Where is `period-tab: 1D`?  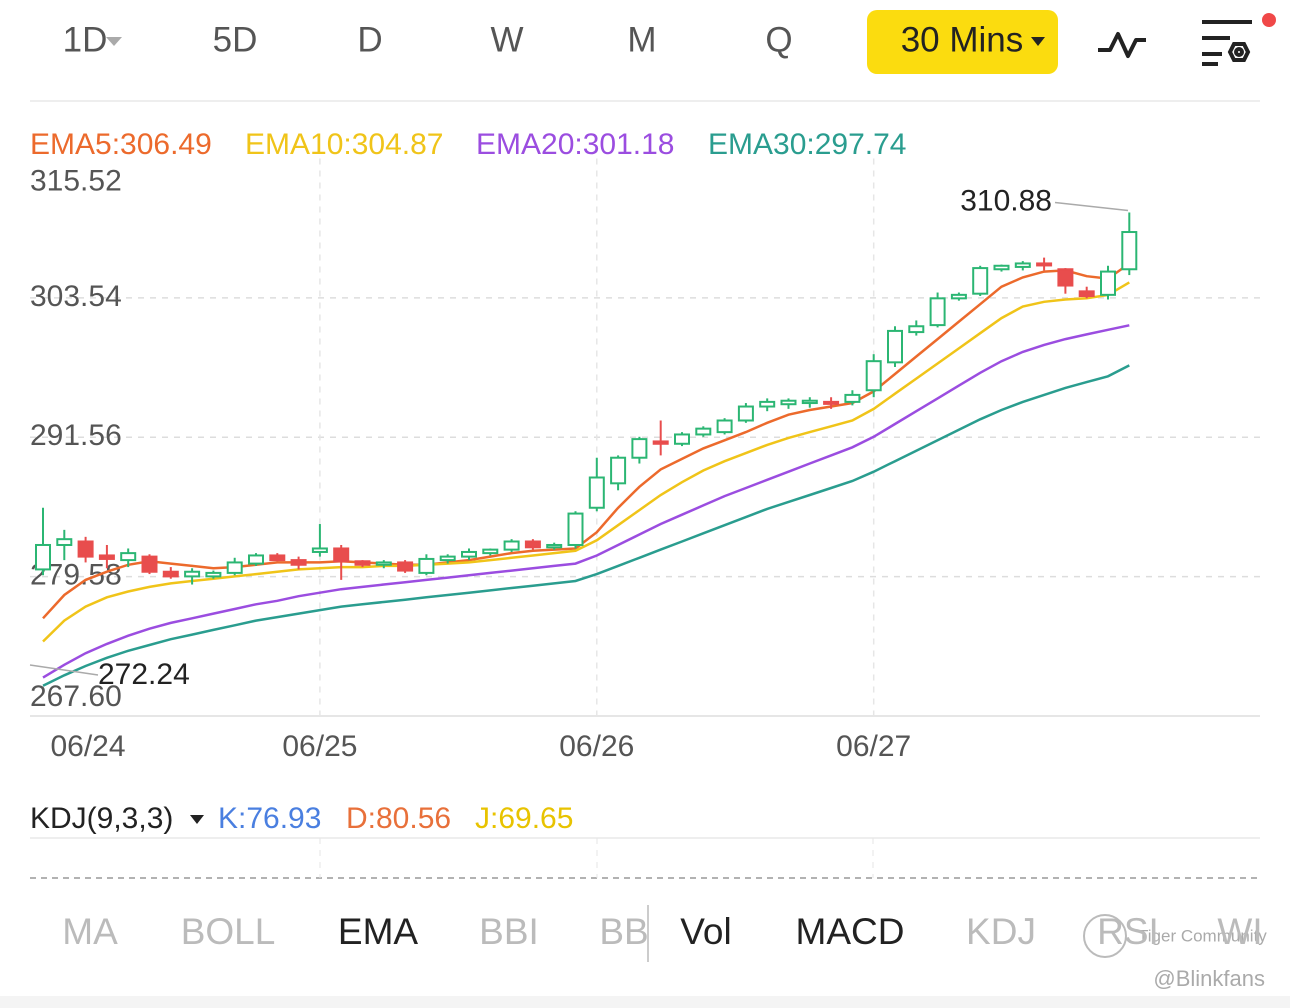 period-tab: 1D is located at coordinates (85, 39).